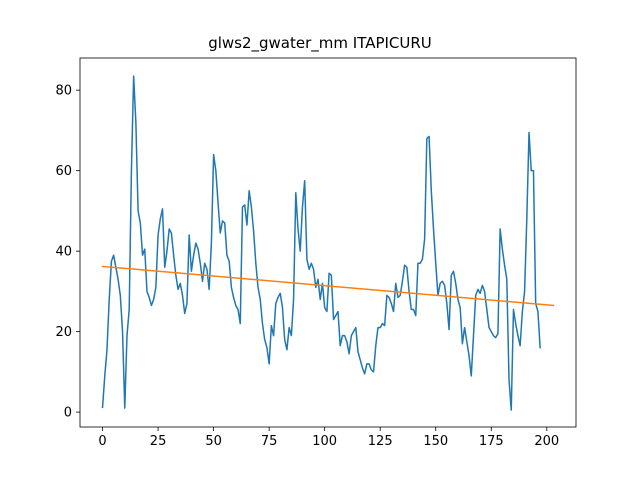 The width and height of the screenshot is (640, 480). Describe the element at coordinates (213, 441) in the screenshot. I see `x-tick-label: 50` at that location.